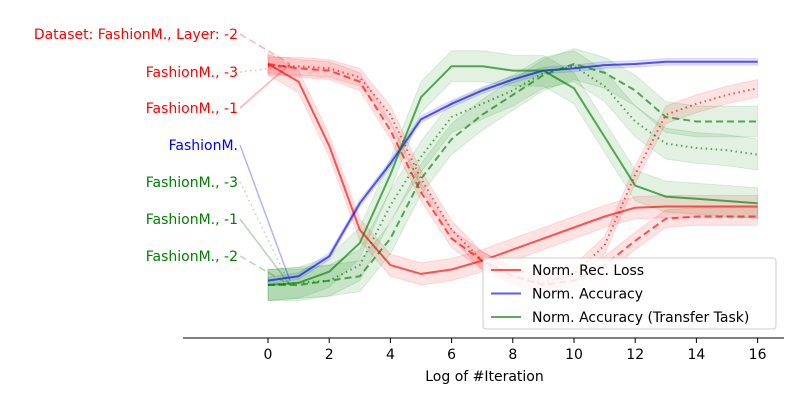 This screenshot has width=800, height=400. What do you see at coordinates (635, 355) in the screenshot?
I see `x-tick-label-6: 12` at bounding box center [635, 355].